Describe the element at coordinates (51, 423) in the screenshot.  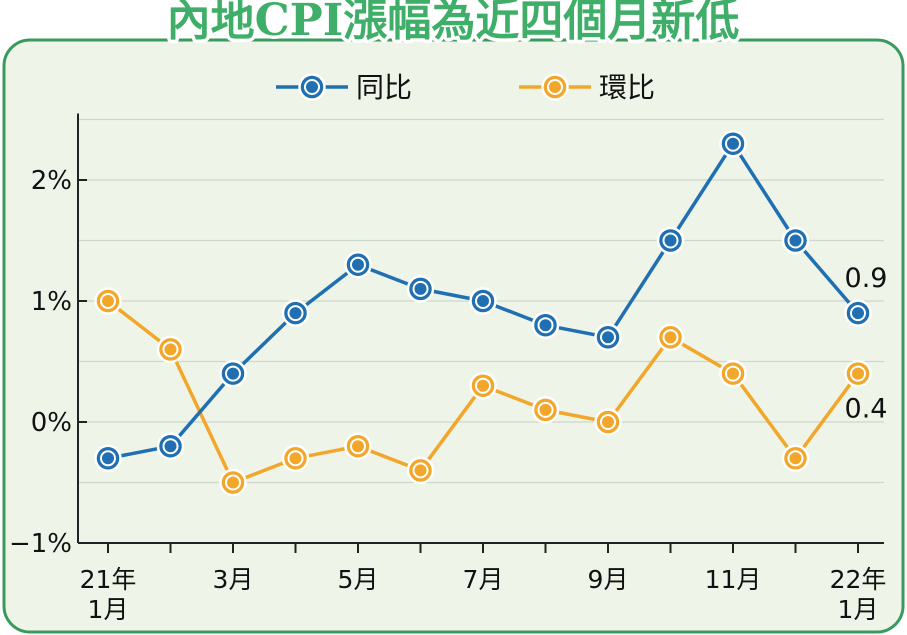
I see `y-tick-label: 0%` at that location.